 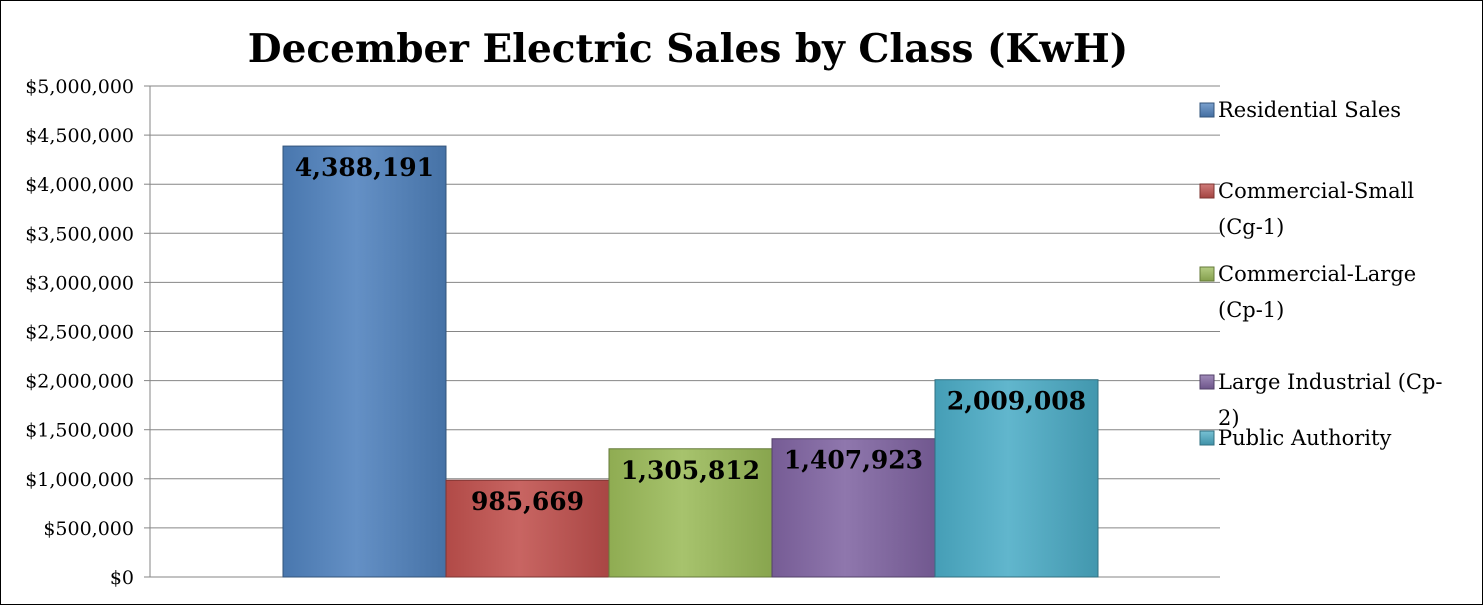 What do you see at coordinates (79, 87) in the screenshot?
I see `y-tick-label: $5,000,000` at bounding box center [79, 87].